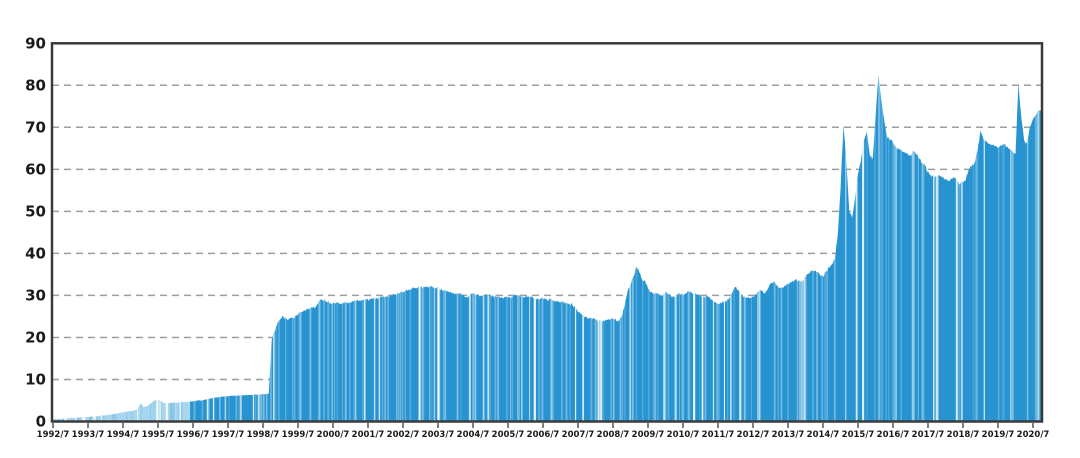 The image size is (1080, 458). Describe the element at coordinates (193, 435) in the screenshot. I see `x-axis-tick-label: 1996/7` at that location.